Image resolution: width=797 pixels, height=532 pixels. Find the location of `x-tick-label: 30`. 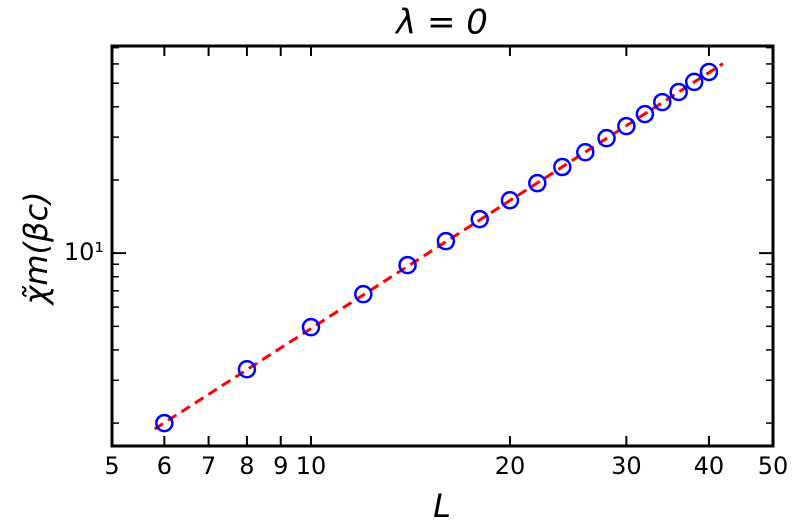

x-tick-label: 30 is located at coordinates (626, 466).